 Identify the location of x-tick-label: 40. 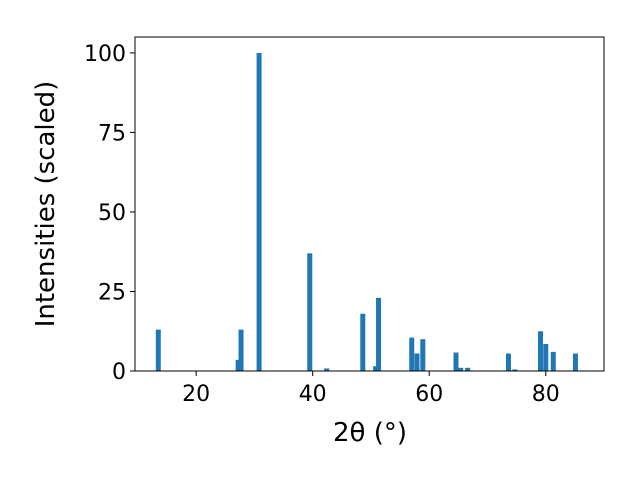
(313, 394).